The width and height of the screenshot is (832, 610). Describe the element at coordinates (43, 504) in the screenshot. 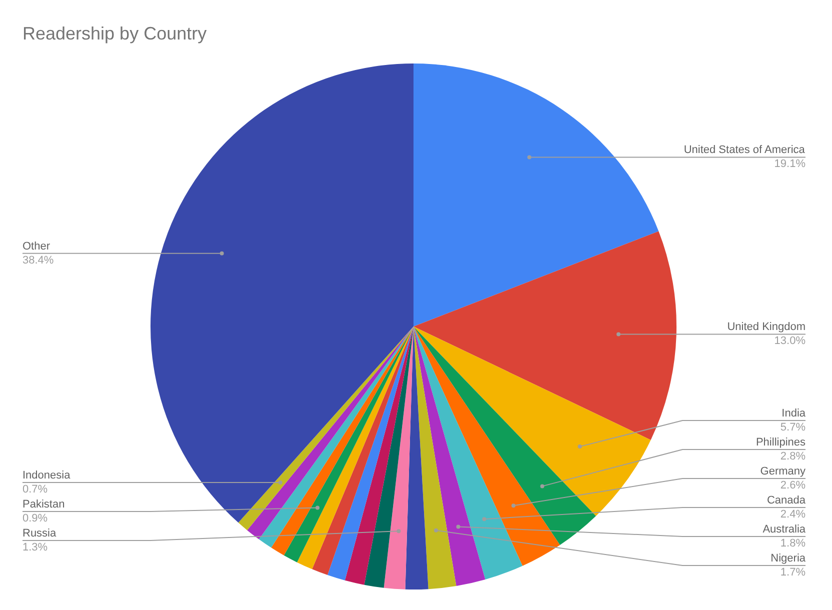

I see `slice-label: Pakistan` at that location.